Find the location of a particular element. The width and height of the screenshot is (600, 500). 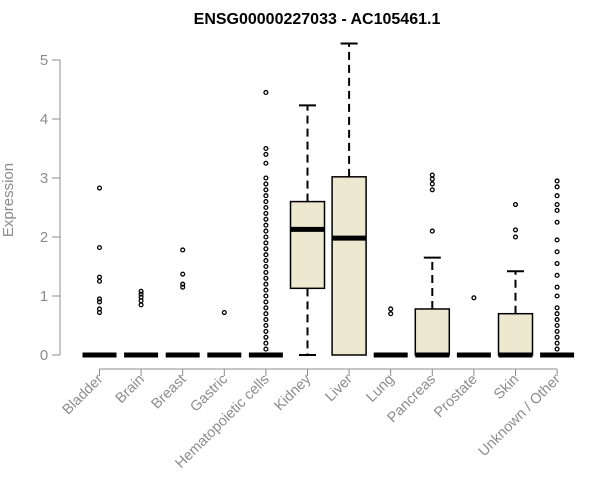

x-tick-label: Kidney is located at coordinates (293, 392).